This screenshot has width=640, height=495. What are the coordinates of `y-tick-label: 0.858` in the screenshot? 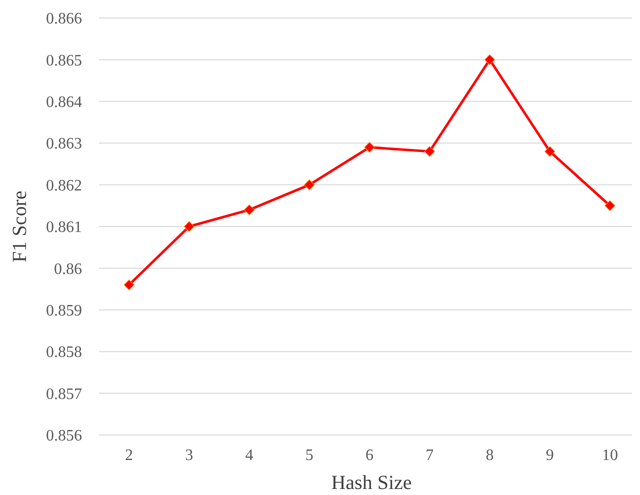 It's located at (64, 353).